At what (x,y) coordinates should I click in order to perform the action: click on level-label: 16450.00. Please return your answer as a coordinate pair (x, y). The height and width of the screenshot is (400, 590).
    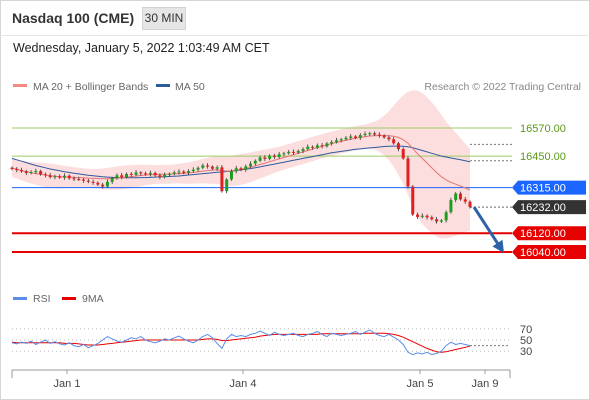
    Looking at the image, I should click on (543, 157).